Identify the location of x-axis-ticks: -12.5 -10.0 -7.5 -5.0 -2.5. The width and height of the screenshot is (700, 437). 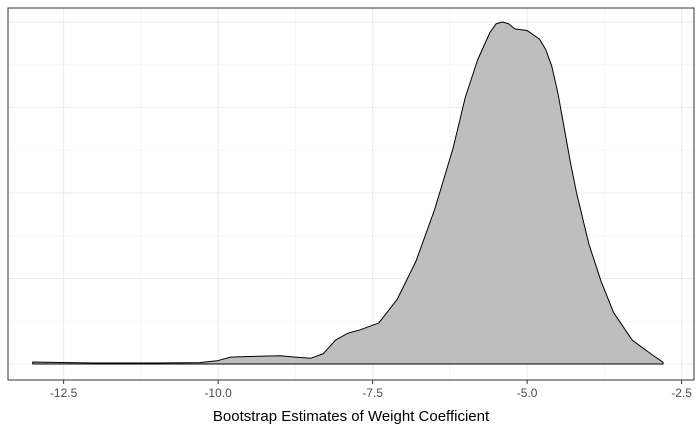
(371, 390).